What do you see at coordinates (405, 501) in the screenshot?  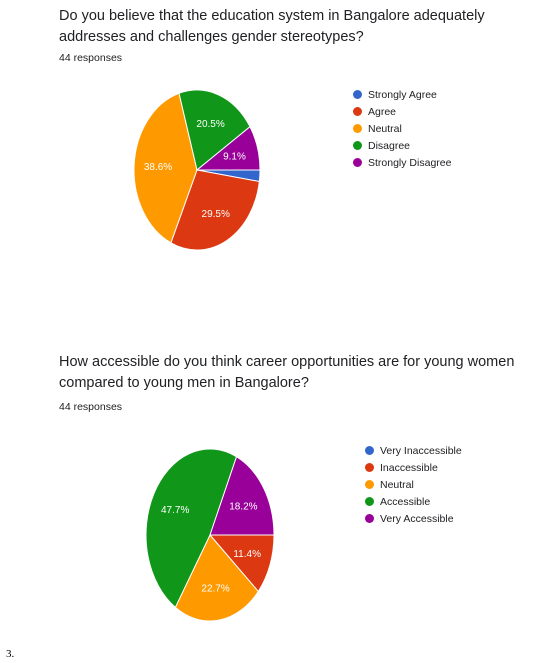 I see `legend-label: Accessible` at bounding box center [405, 501].